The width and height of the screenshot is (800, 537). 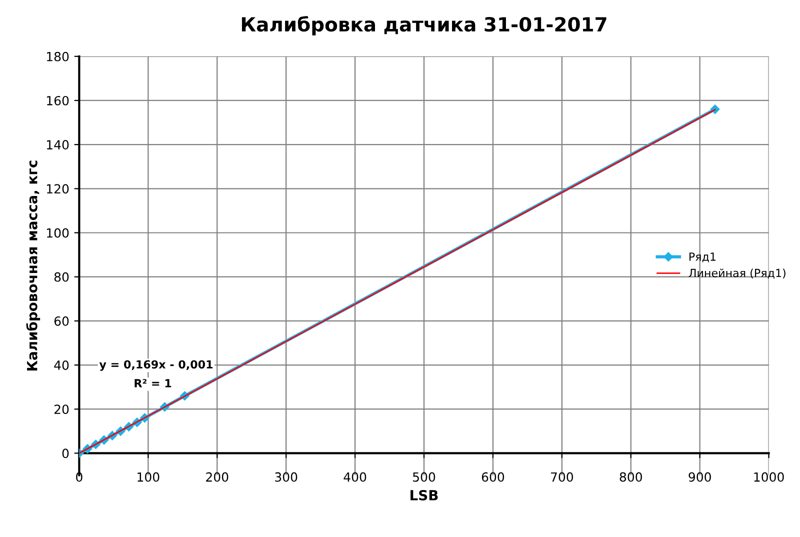 I want to click on y-tick-label: 180, so click(x=57, y=57).